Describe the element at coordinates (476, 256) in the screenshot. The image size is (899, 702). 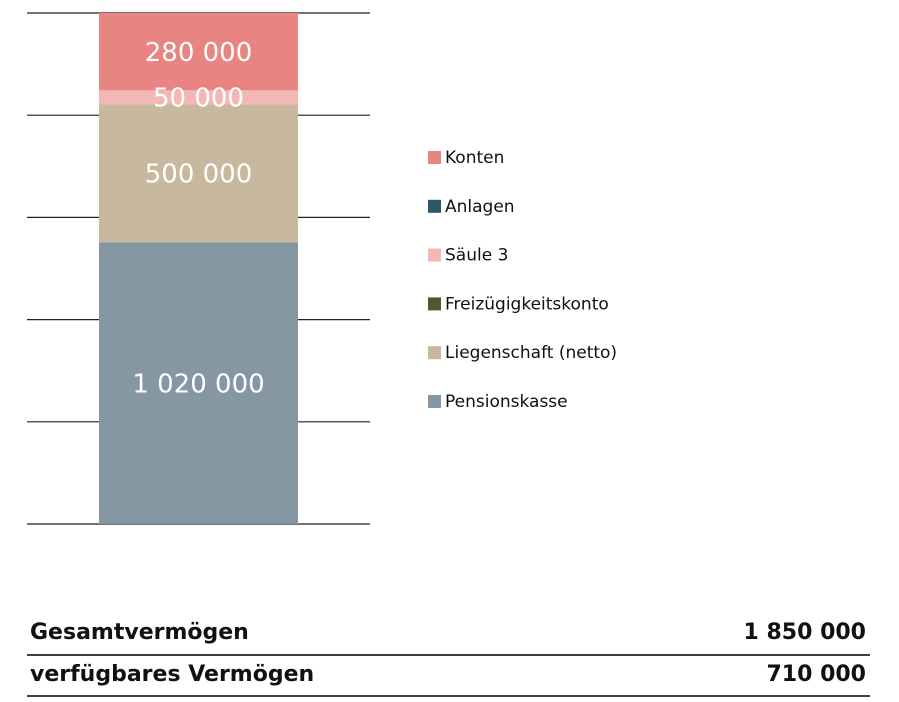
I see `legend-label: Säule 3` at that location.